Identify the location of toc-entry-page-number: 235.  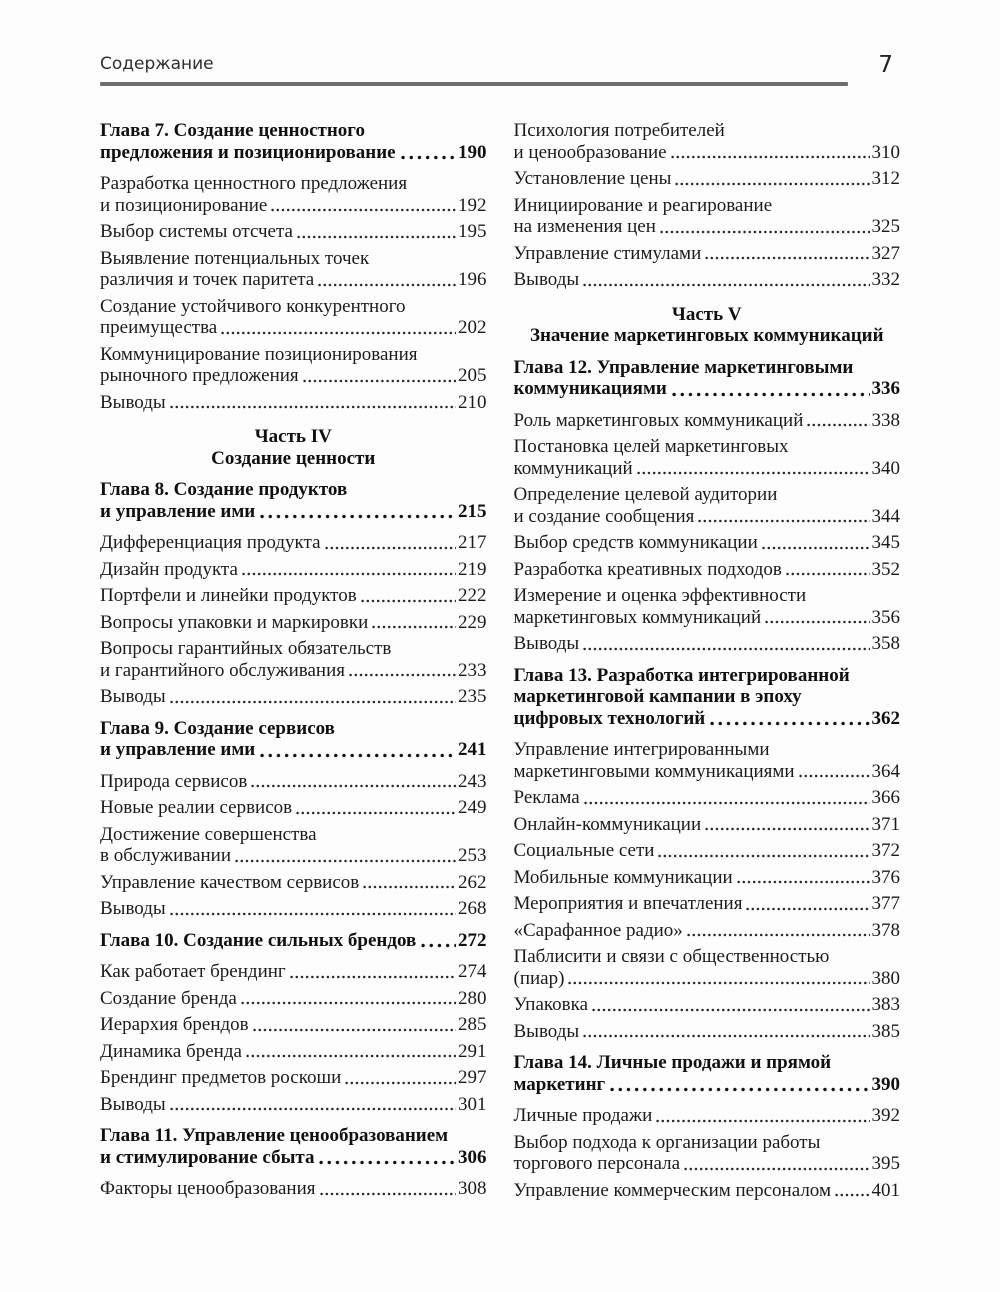
(472, 696).